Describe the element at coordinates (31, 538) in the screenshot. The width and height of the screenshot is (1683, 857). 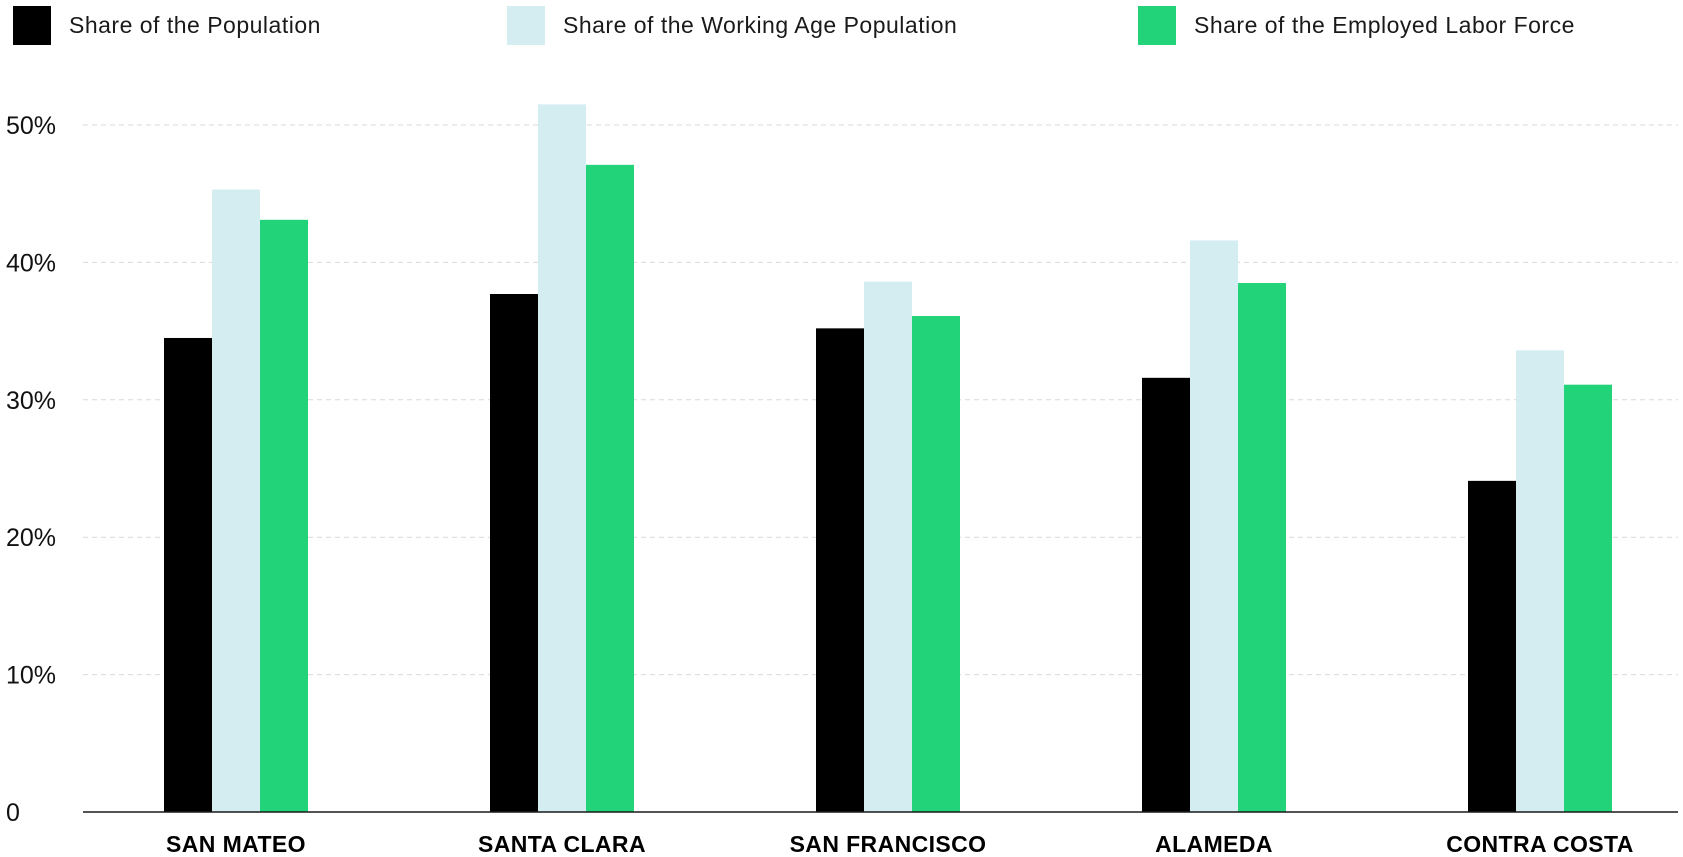
I see `y-tick-label-20: 20%` at that location.